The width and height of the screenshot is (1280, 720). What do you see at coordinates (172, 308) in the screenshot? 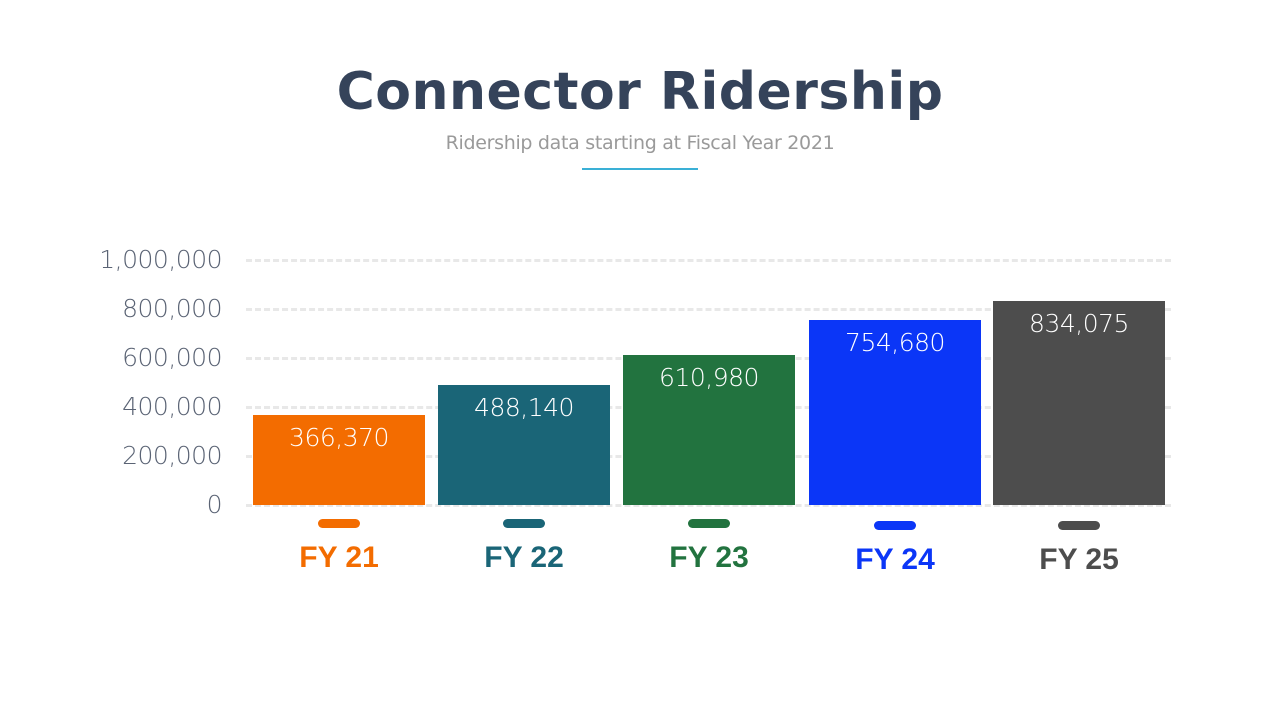
I see `y-axis-tick-label: 800,000` at bounding box center [172, 308].